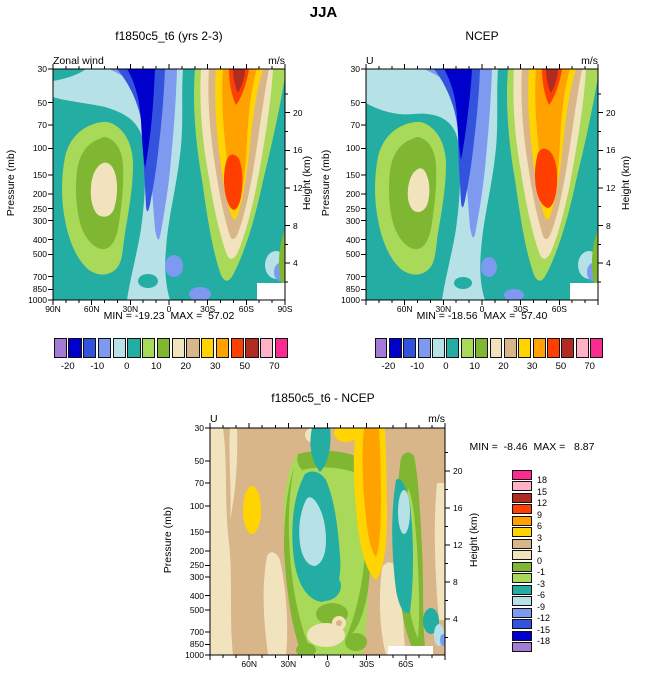 This screenshot has width=647, height=678. Describe the element at coordinates (540, 526) in the screenshot. I see `tick-label: 6` at that location.